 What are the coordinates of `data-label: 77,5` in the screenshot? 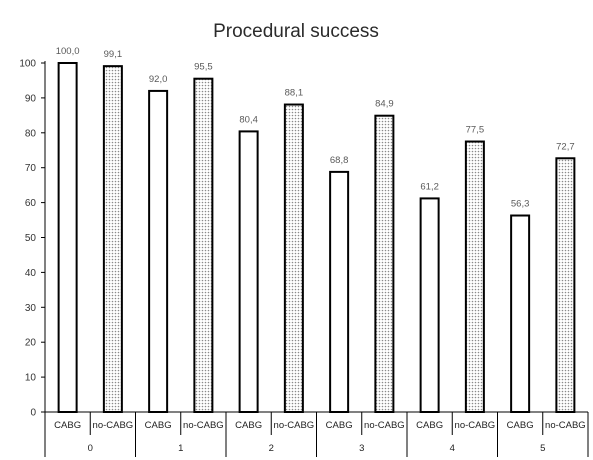 It's located at (475, 130).